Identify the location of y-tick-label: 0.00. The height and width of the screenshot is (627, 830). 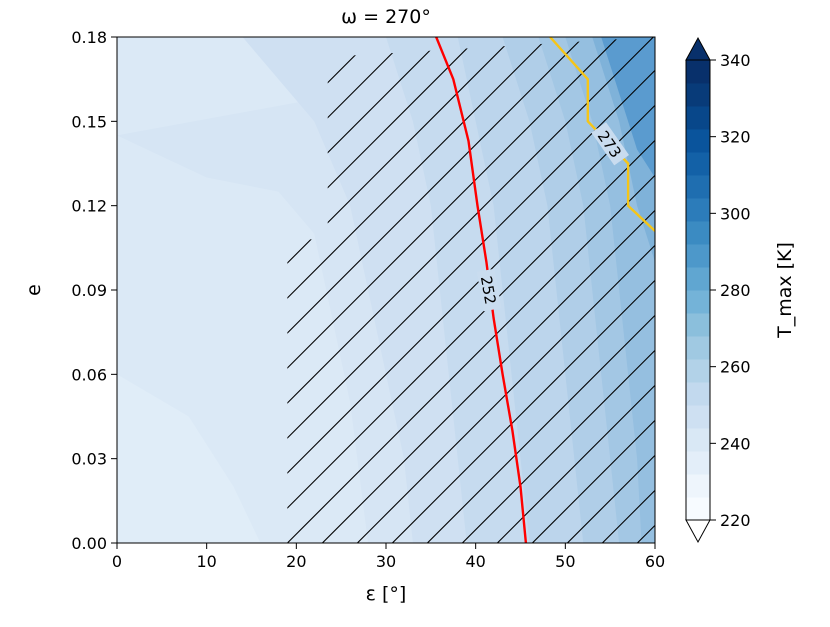
(89, 543).